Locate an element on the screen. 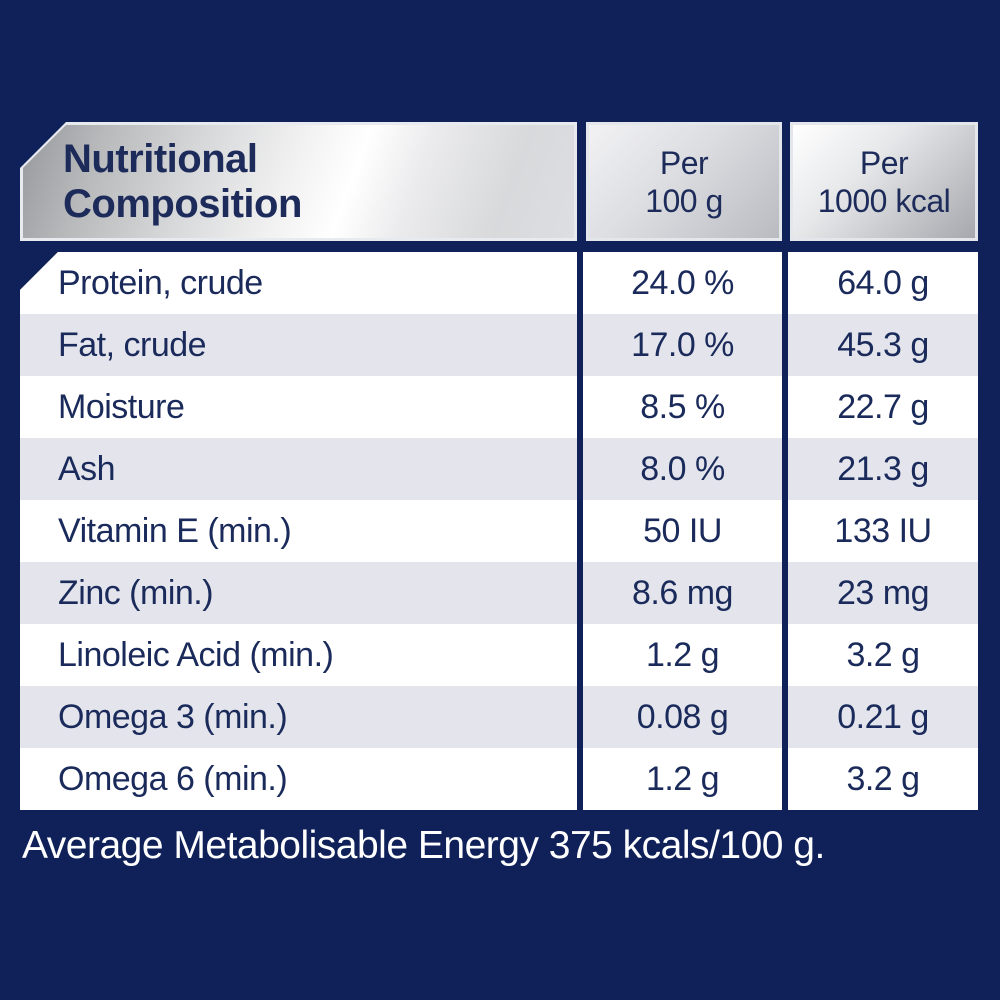  row-value-per-1000kcal: 23 mg is located at coordinates (883, 593).